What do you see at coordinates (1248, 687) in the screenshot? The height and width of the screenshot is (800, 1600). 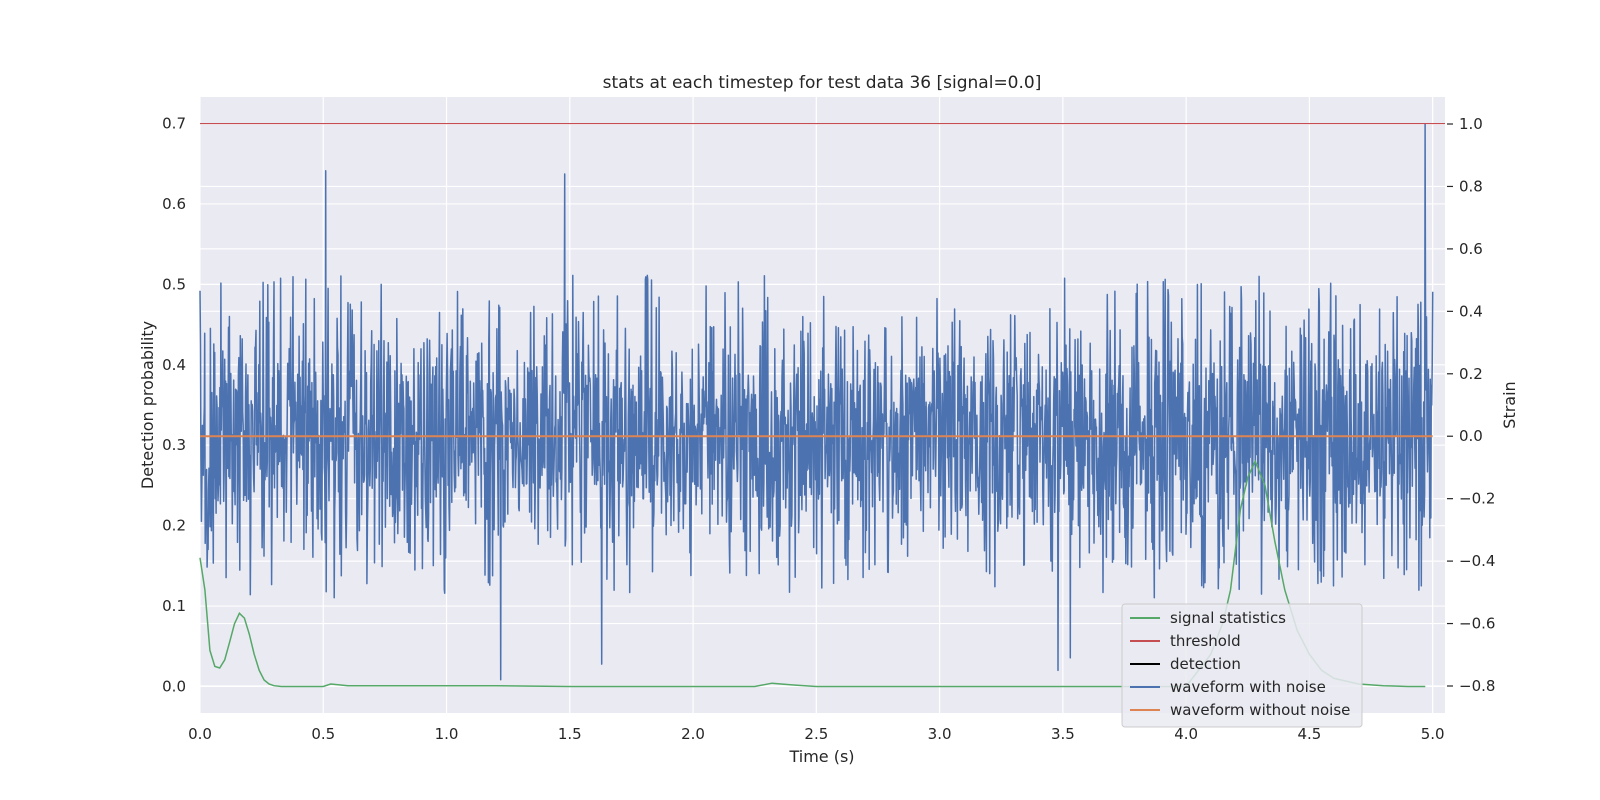 I see `legend-label: waveform with noise` at bounding box center [1248, 687].